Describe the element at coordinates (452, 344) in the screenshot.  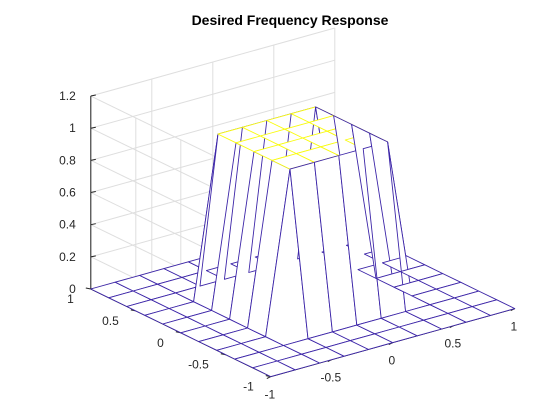
I see `x-tick-label: 0.5` at that location.